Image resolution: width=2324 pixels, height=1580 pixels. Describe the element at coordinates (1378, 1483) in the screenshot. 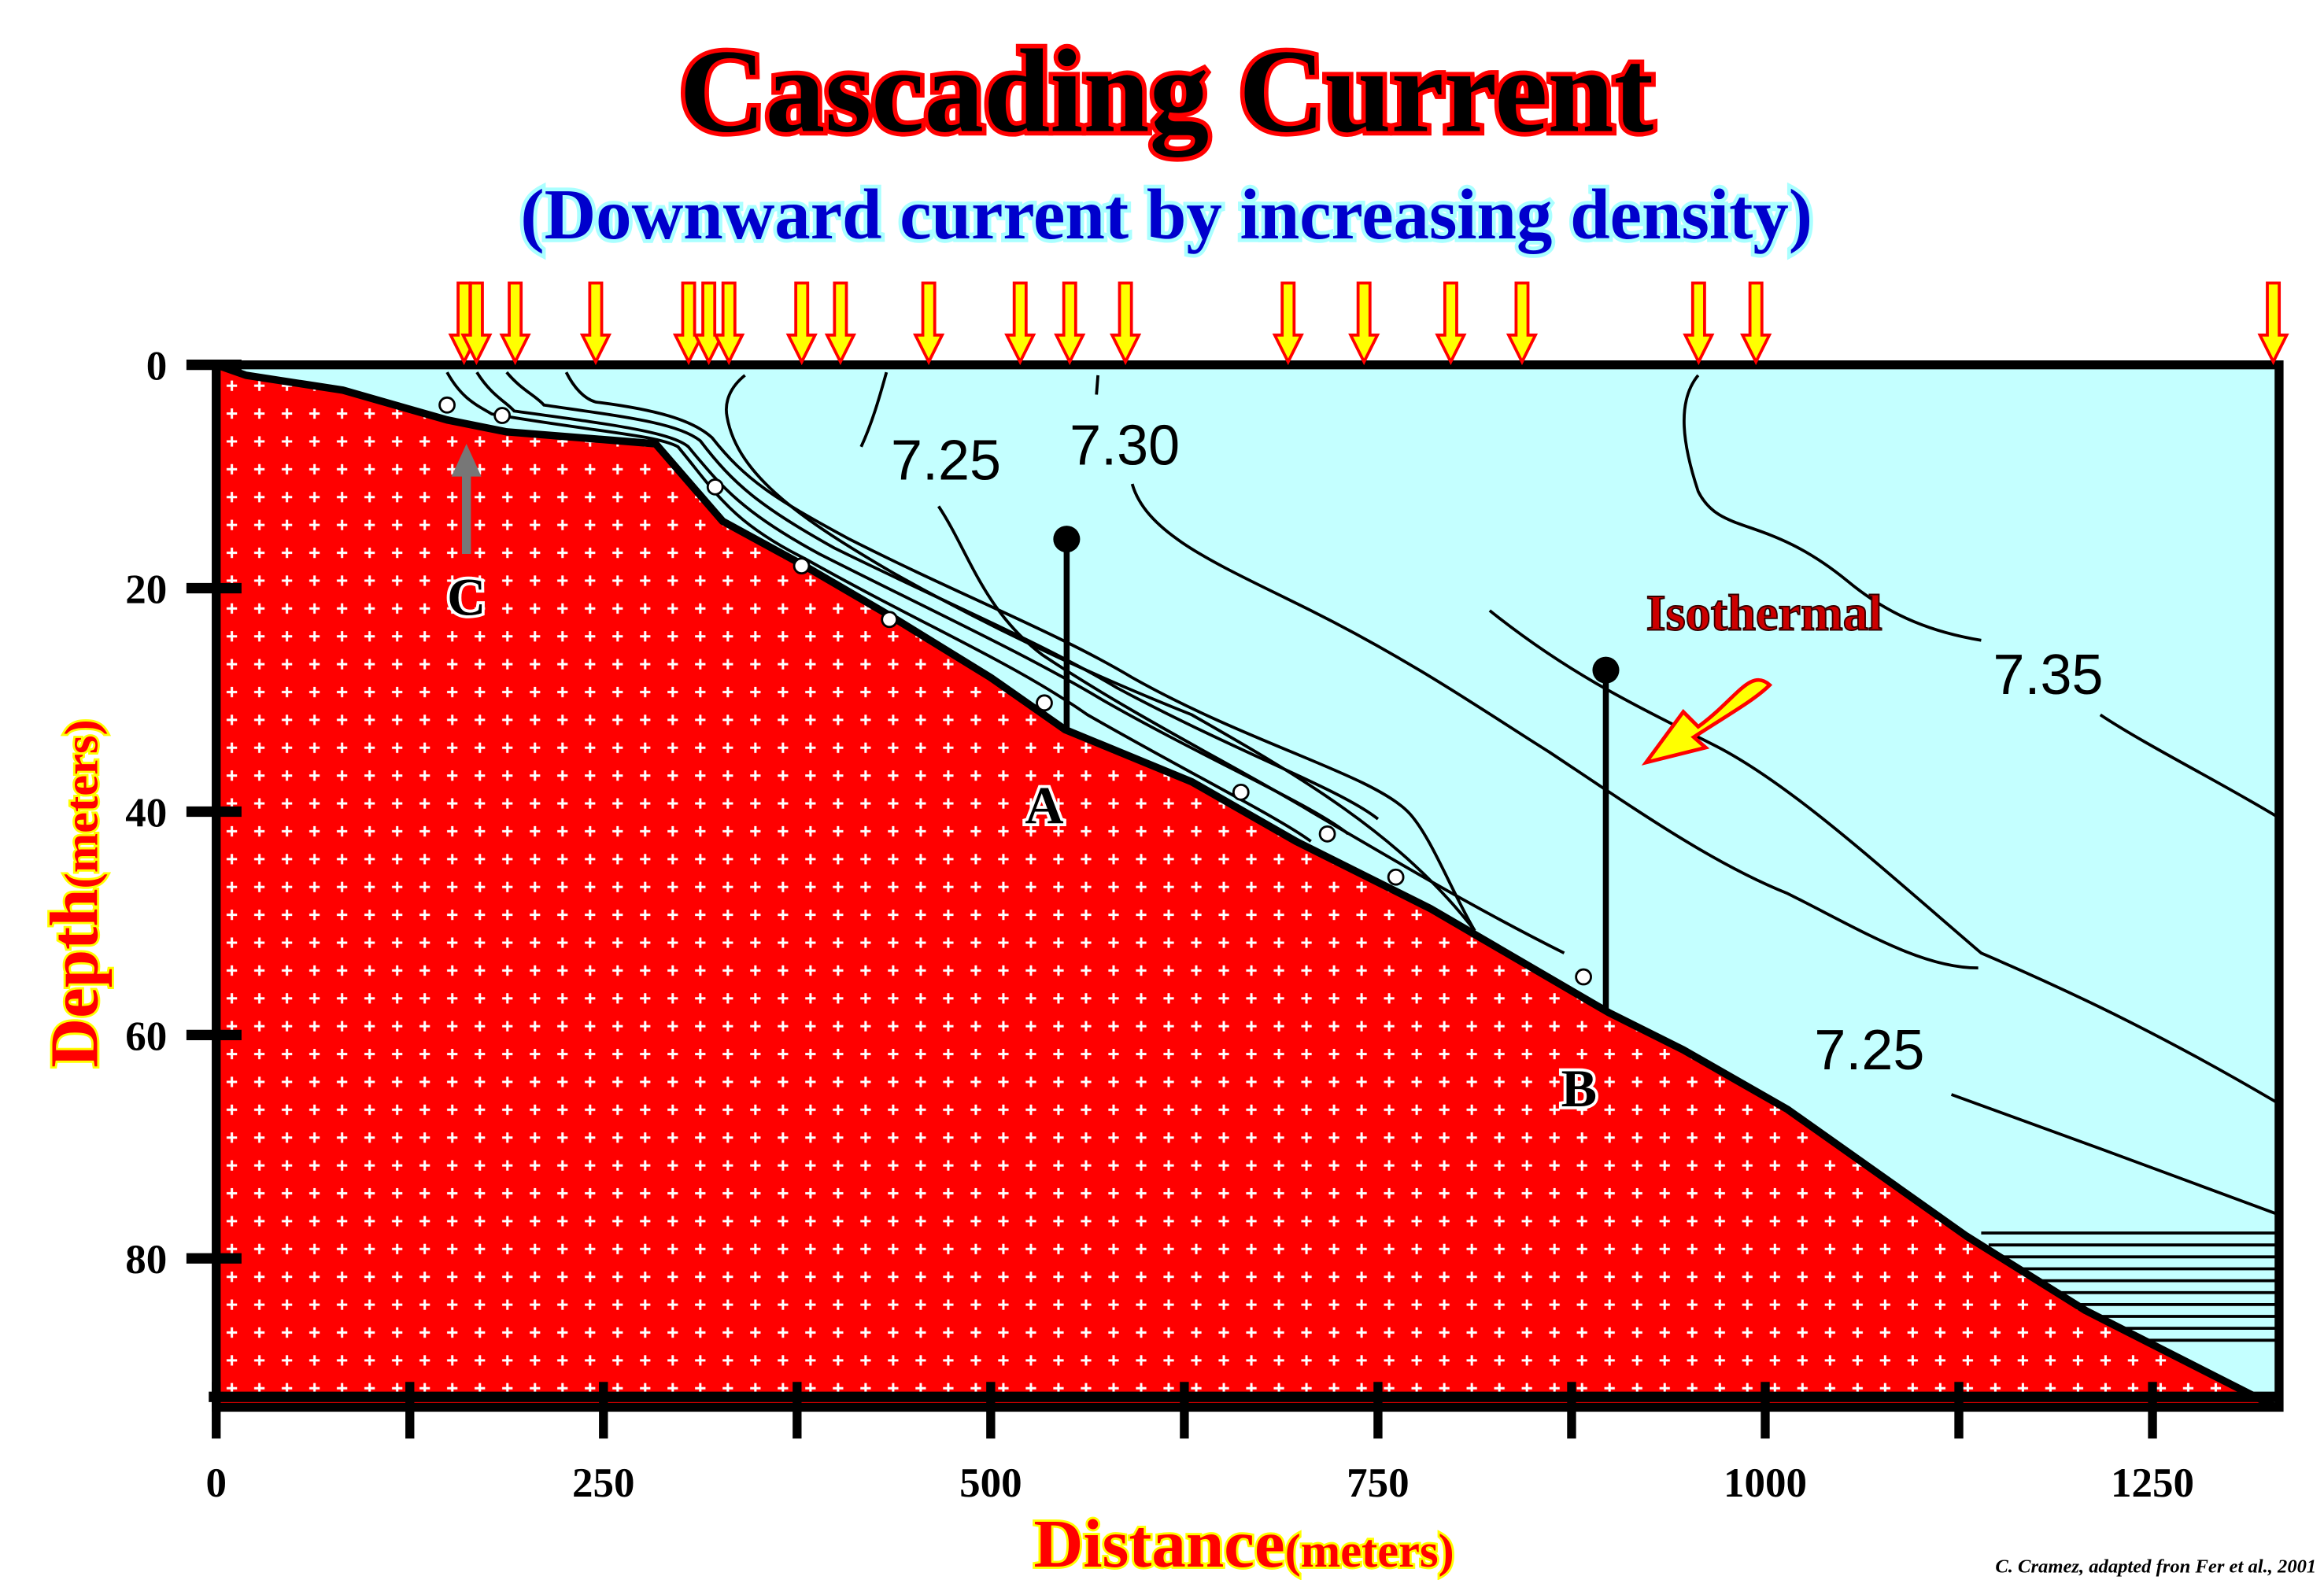

I see `x-tick-label: 750` at that location.